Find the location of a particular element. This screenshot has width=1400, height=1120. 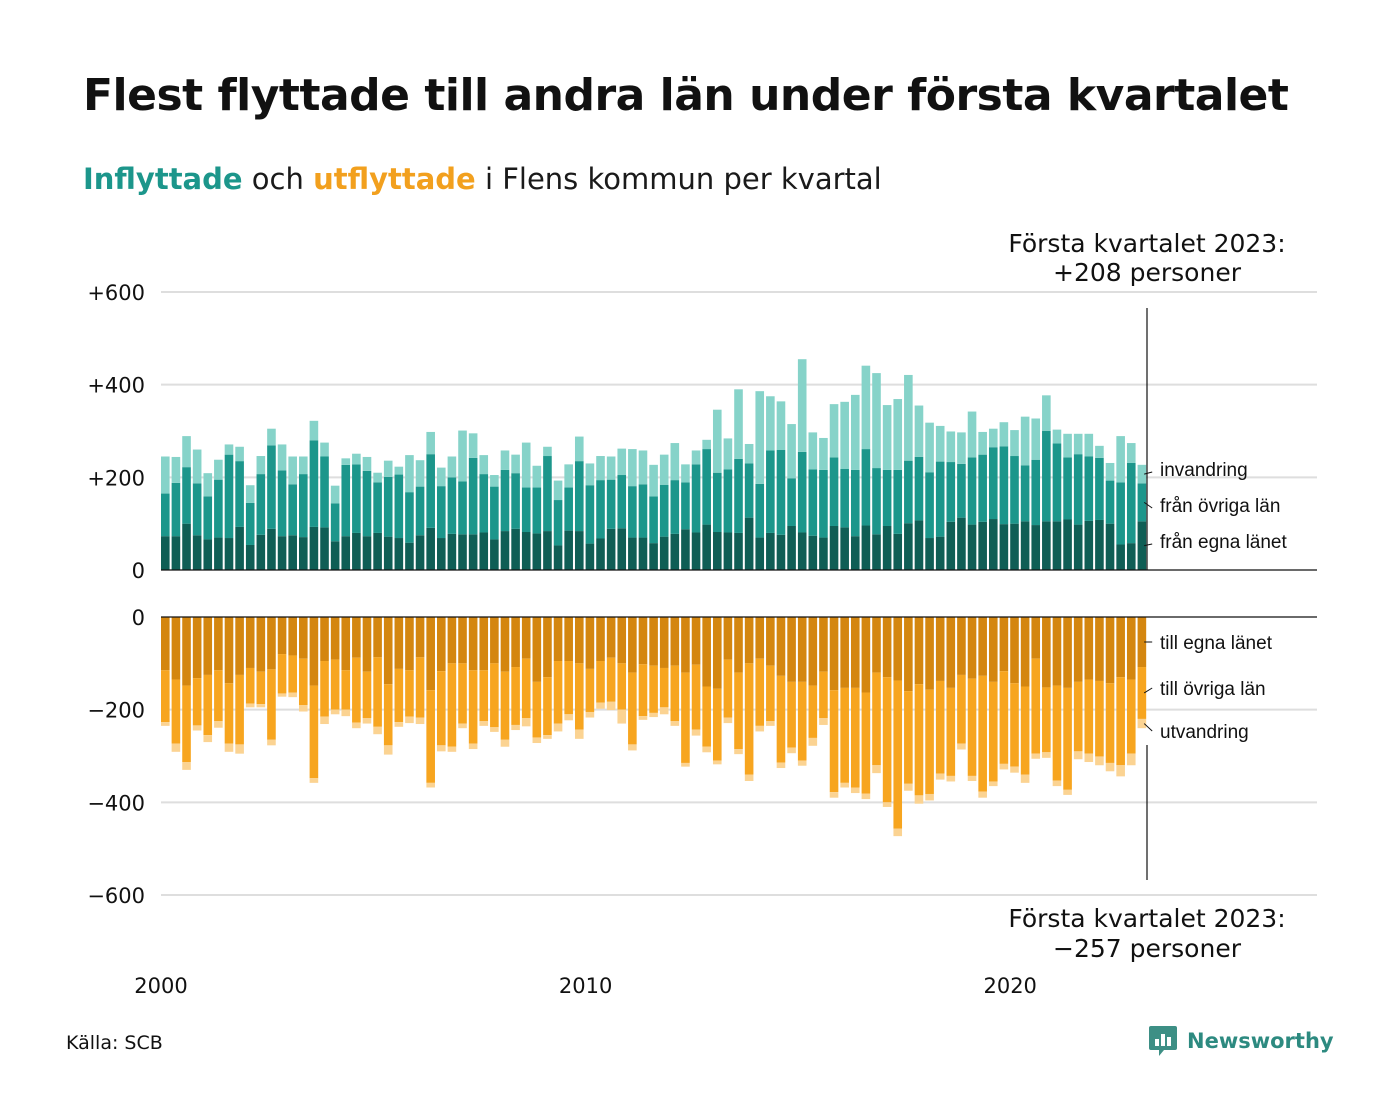

outflow-bars is located at coordinates (654, 727).